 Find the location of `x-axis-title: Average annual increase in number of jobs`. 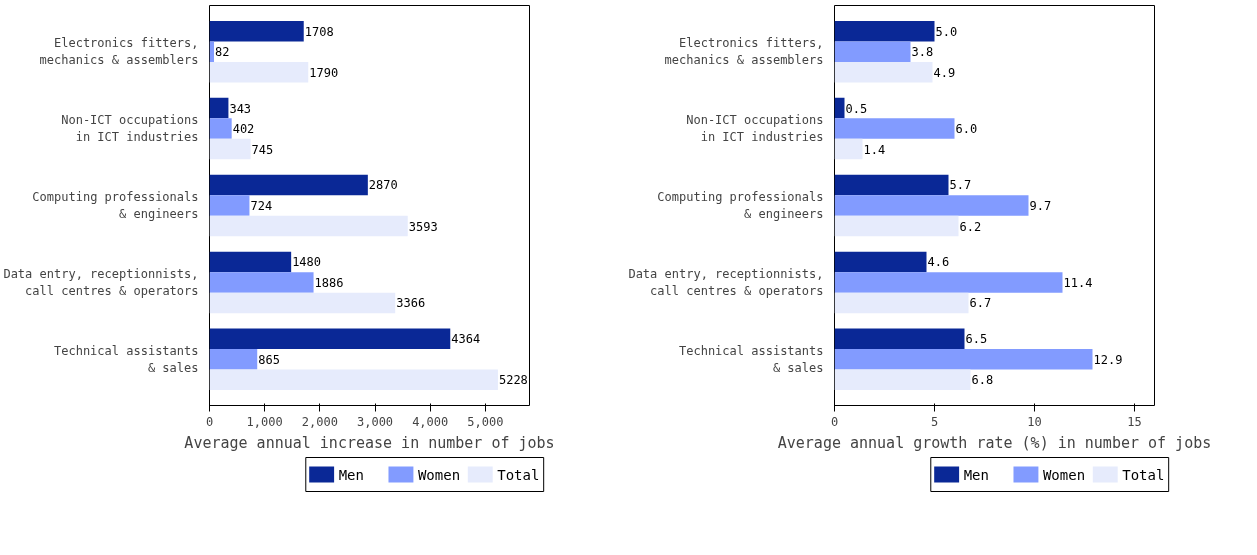

x-axis-title: Average annual increase in number of jobs is located at coordinates (369, 442).